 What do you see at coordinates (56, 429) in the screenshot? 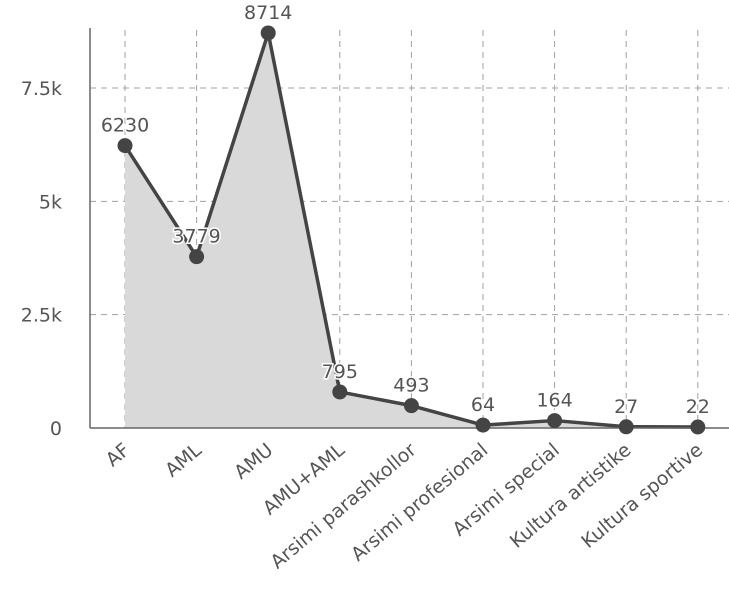
I see `y-tick-label: 0` at bounding box center [56, 429].